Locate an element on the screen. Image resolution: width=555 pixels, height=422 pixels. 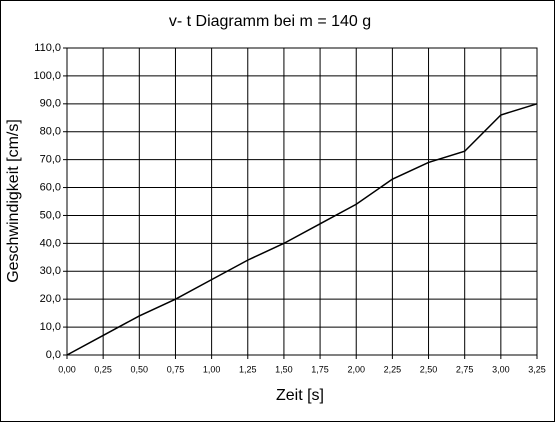
y-tick-label: 70,0 is located at coordinates (50, 160).